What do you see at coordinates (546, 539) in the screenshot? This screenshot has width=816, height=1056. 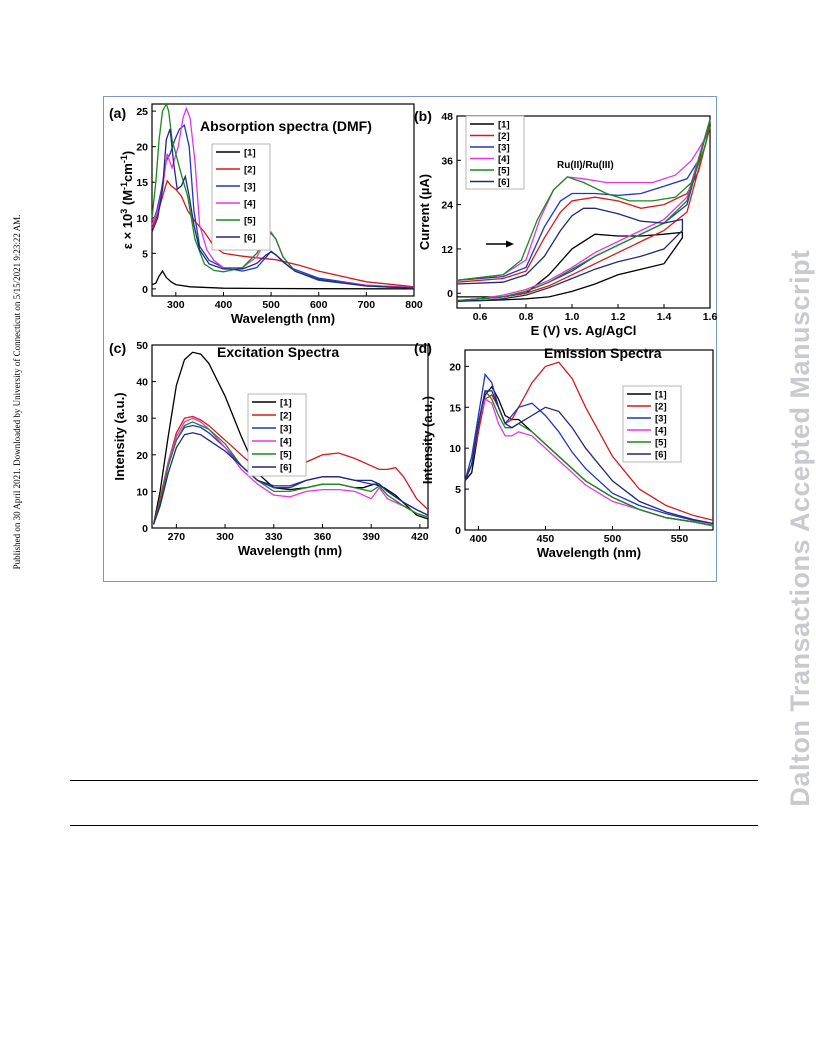 I see `x-tick-label: 450` at bounding box center [546, 539].